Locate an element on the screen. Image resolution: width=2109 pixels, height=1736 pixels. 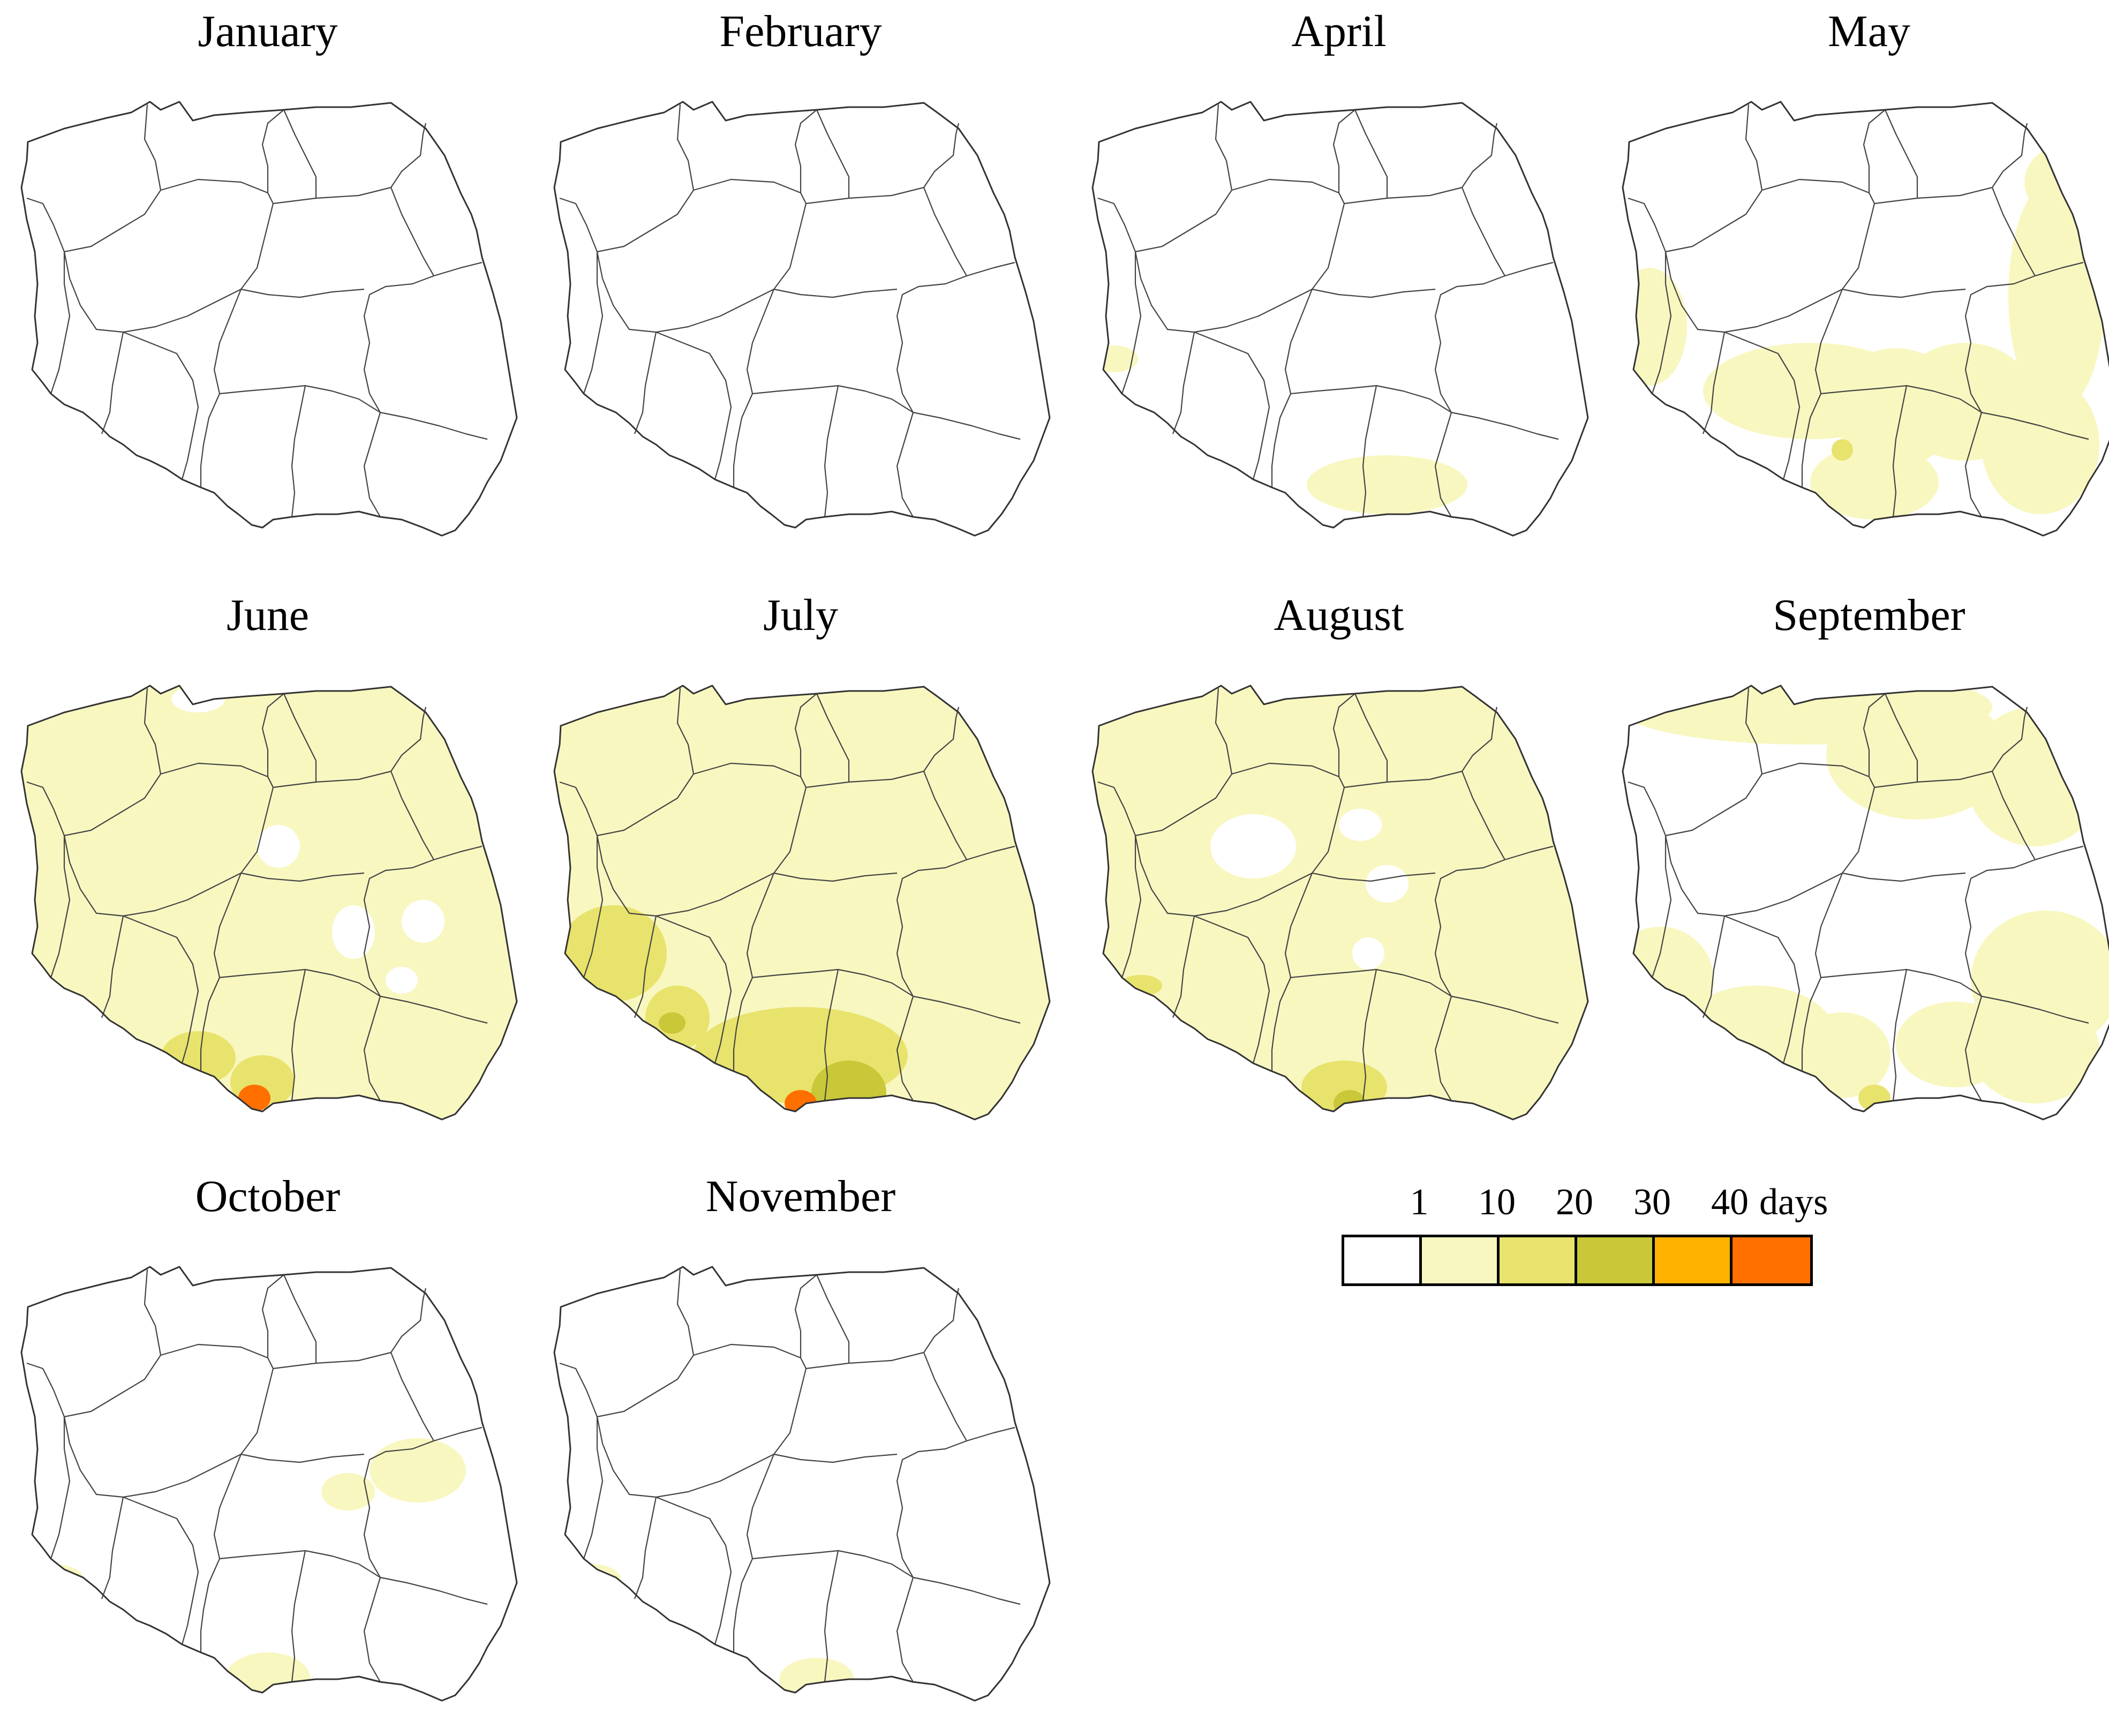
legend-unit-label: days is located at coordinates (1793, 1202).